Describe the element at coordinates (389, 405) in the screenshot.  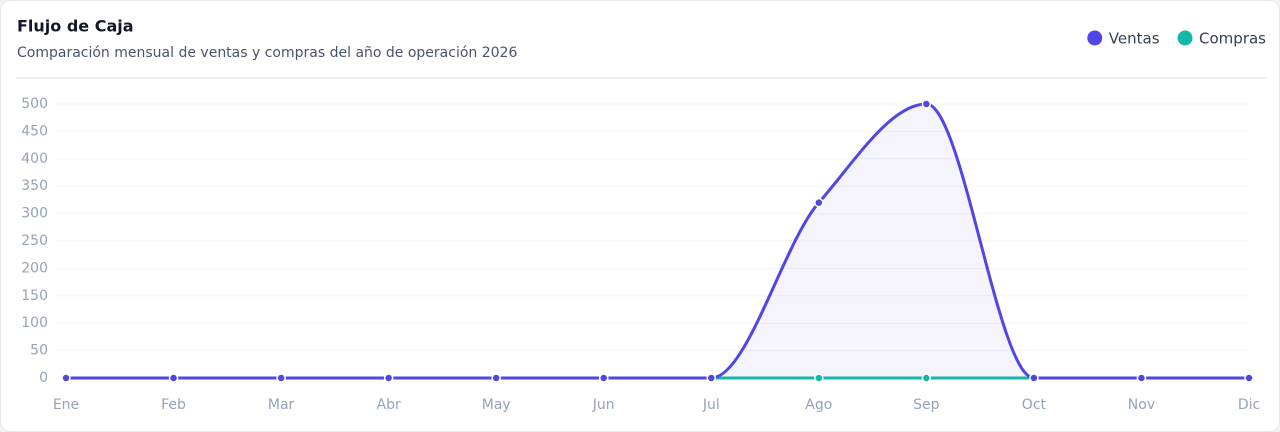
I see `x-tick-label: Abr` at that location.